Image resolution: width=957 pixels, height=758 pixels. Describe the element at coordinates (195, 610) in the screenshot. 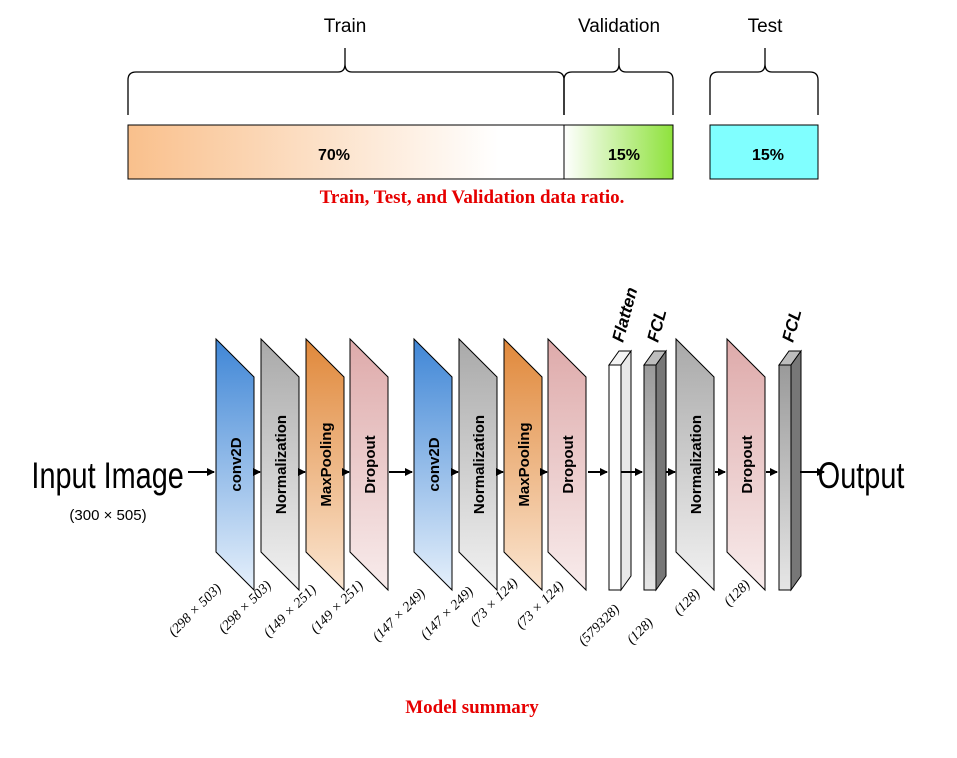

I see `layer-dim: (298 × 503)` at that location.